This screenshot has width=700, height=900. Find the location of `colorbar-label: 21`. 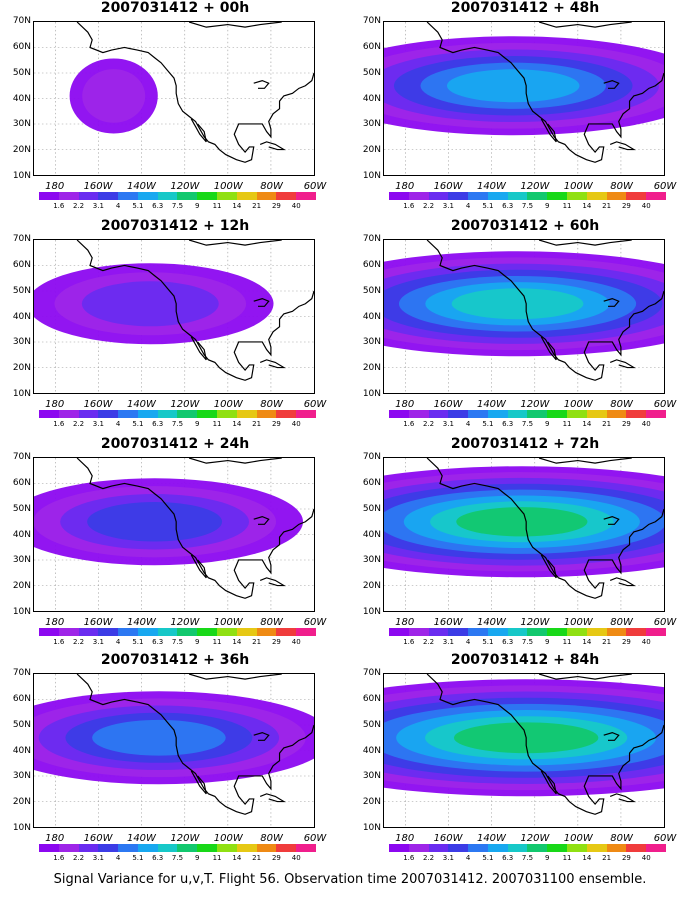

colorbar-label: 21 is located at coordinates (257, 858).